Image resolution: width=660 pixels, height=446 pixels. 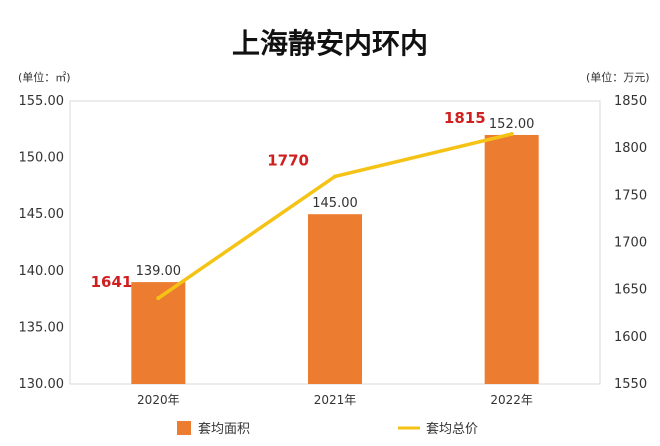 What do you see at coordinates (512, 124) in the screenshot?
I see `bar-value-label: 152.00` at bounding box center [512, 124].